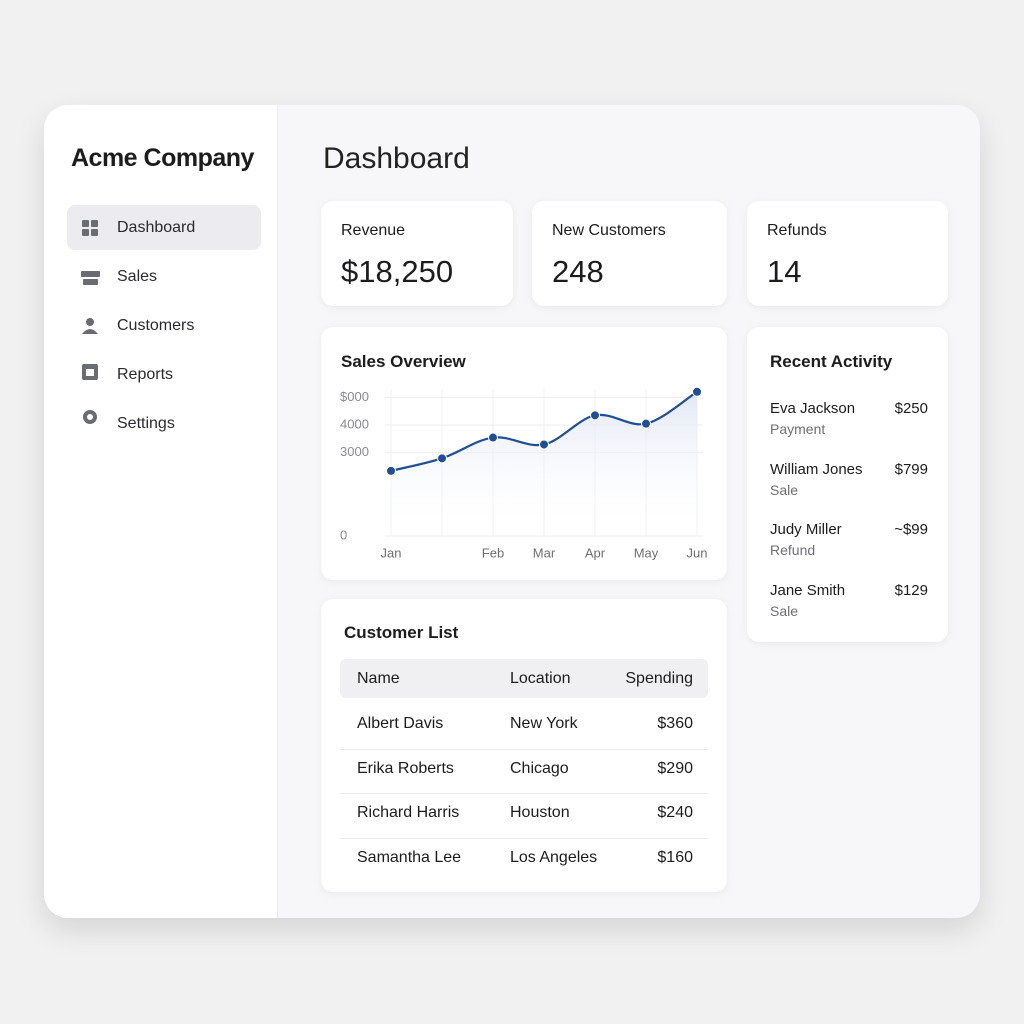 The height and width of the screenshot is (1024, 1024). Describe the element at coordinates (911, 590) in the screenshot. I see `activity-amount: $129` at that location.